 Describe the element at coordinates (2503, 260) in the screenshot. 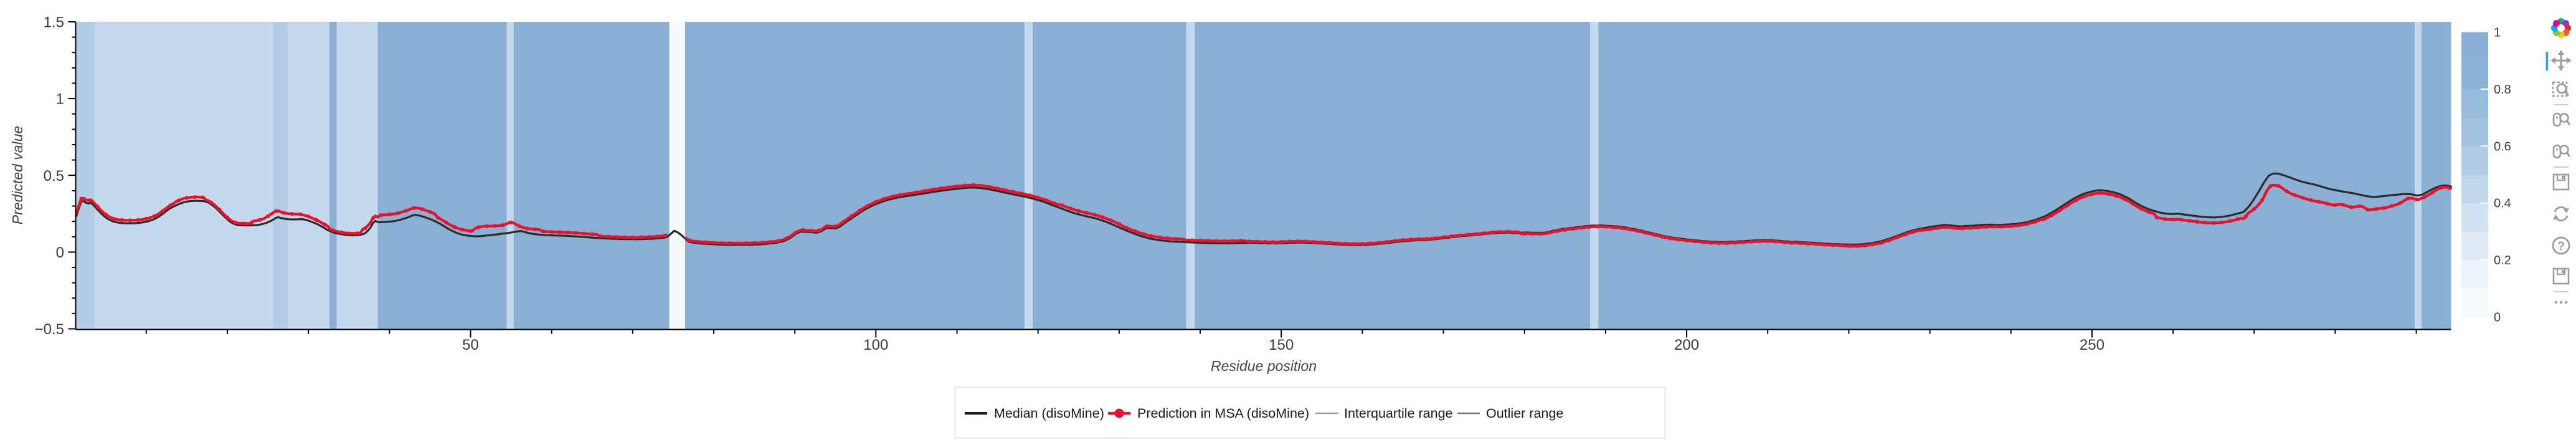

I see `svg-text: 0.2` at that location.